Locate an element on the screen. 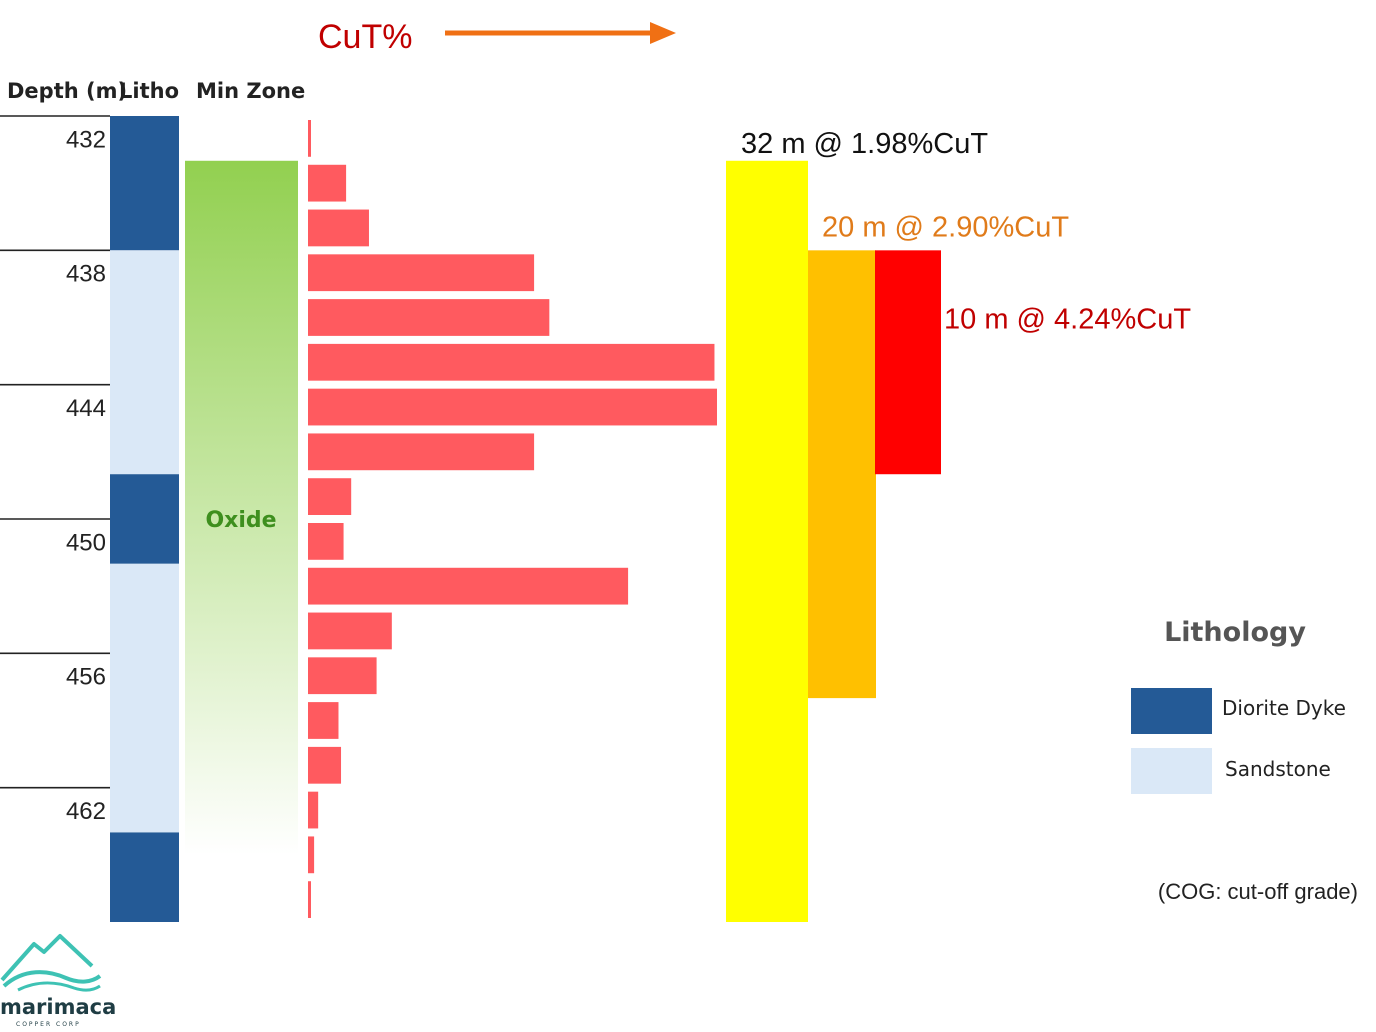  marimaca-logo: marimaca COPPER CORP is located at coordinates (58, 981).